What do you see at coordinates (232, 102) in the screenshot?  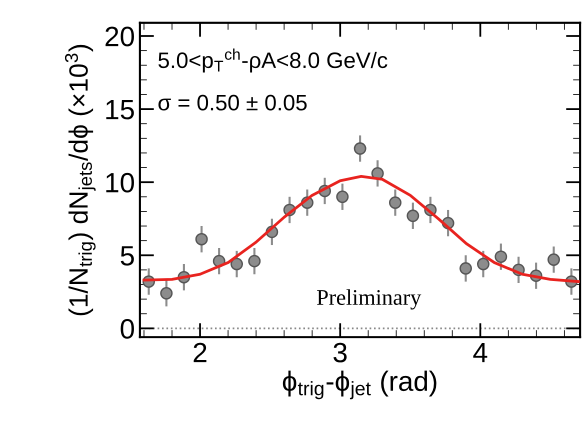 I see `annotation: σ = 0.50 ± 0.05` at bounding box center [232, 102].